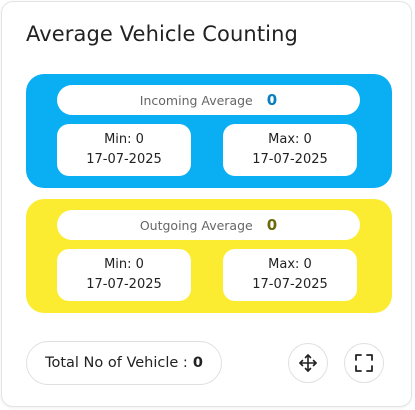  Describe the element at coordinates (197, 363) in the screenshot. I see `total-vehicle-value: 0` at that location.